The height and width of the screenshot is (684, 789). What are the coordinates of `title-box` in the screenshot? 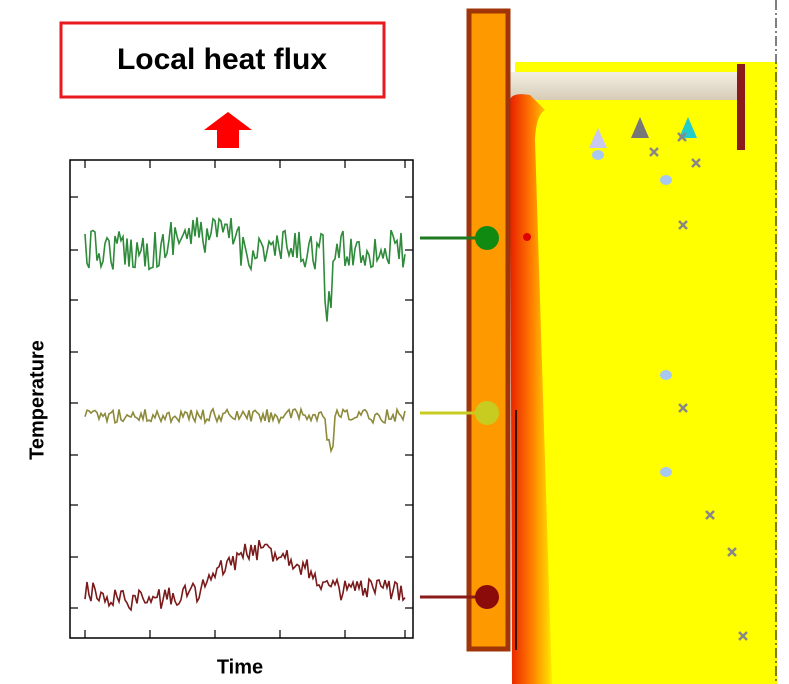 It's located at (222, 60).